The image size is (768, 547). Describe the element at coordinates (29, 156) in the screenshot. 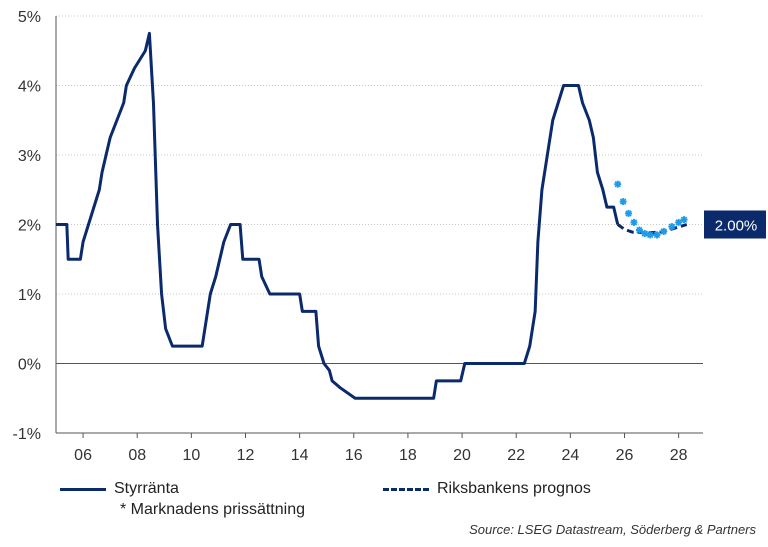

I see `y-tick-label: 3%` at that location.